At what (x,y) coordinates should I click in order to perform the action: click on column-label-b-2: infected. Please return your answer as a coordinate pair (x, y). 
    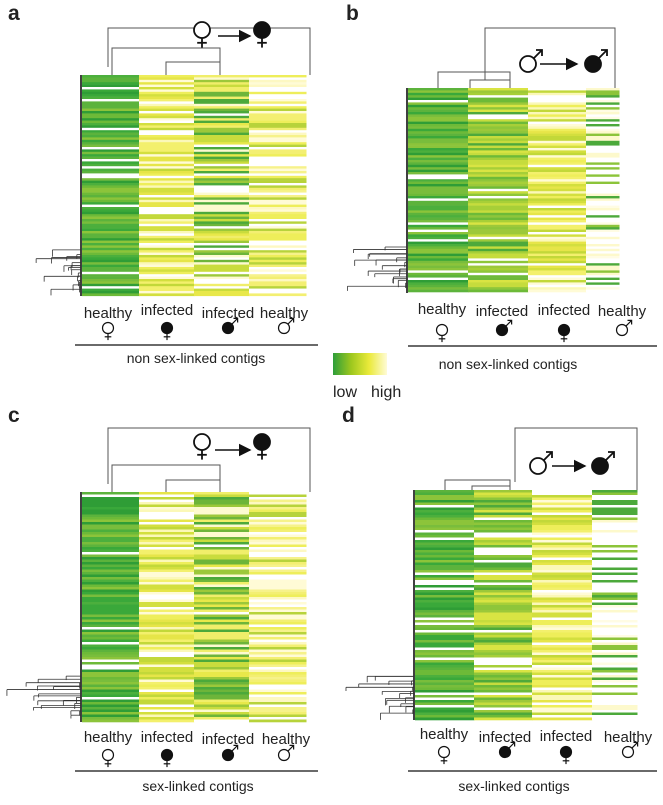
    Looking at the image, I should click on (502, 311).